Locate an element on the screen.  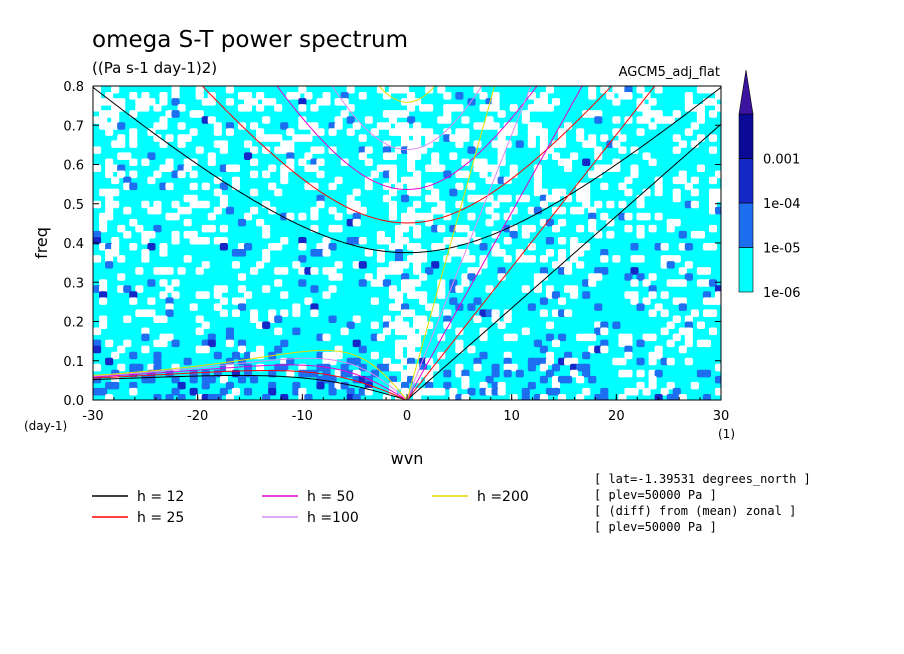
y-tick-label: 0.6 is located at coordinates (73, 166).